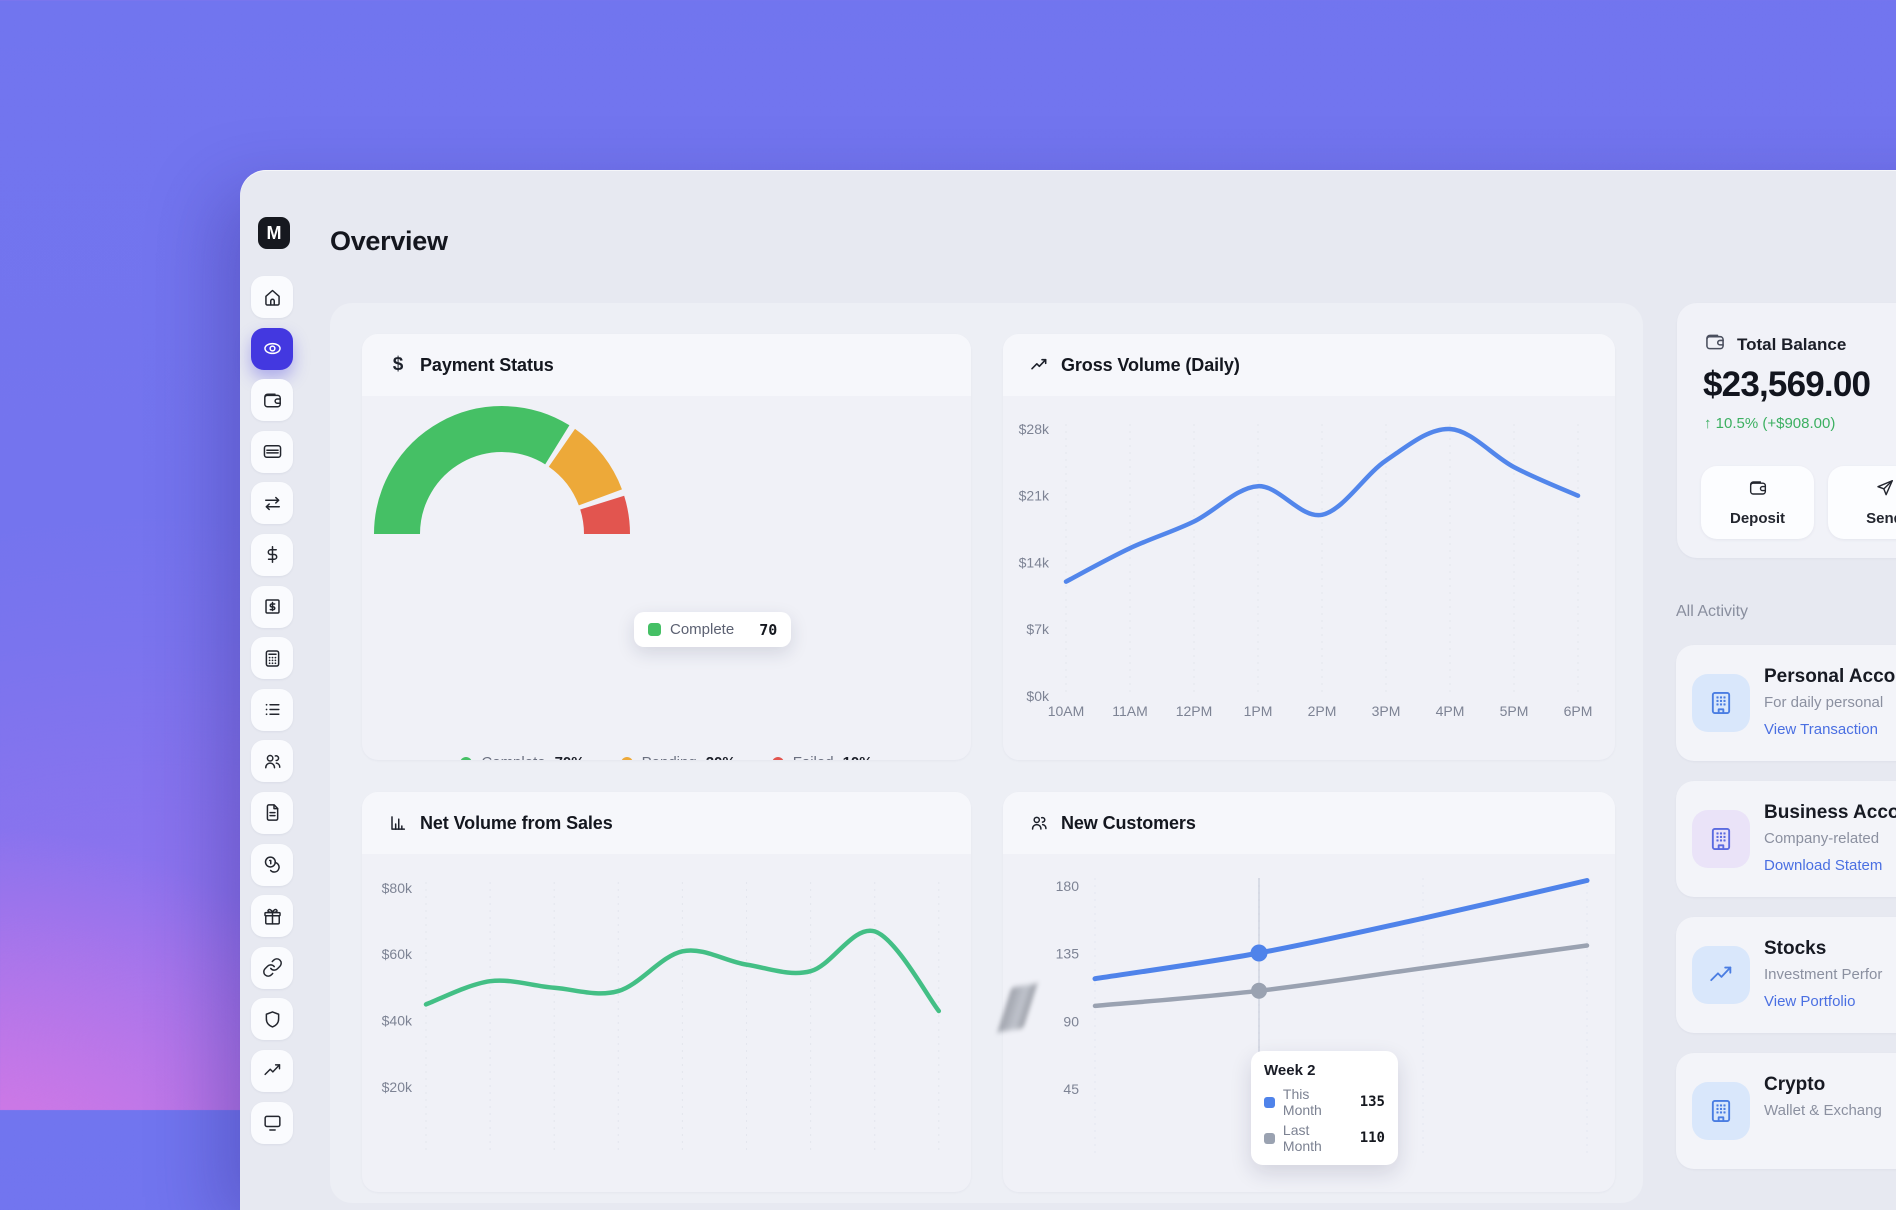 The height and width of the screenshot is (1210, 1896). Describe the element at coordinates (272, 400) in the screenshot. I see `sidebar-item-wallet` at that location.